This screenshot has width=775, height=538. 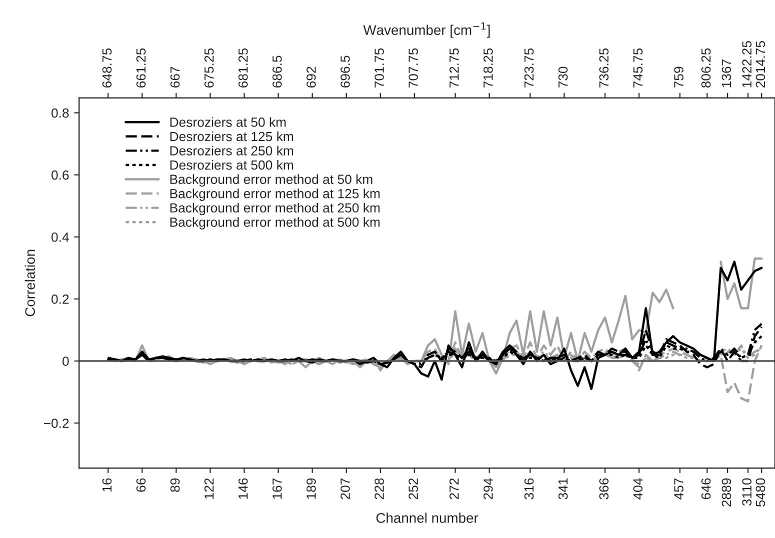 What do you see at coordinates (345, 489) in the screenshot?
I see `x-tick-label: 207` at bounding box center [345, 489].